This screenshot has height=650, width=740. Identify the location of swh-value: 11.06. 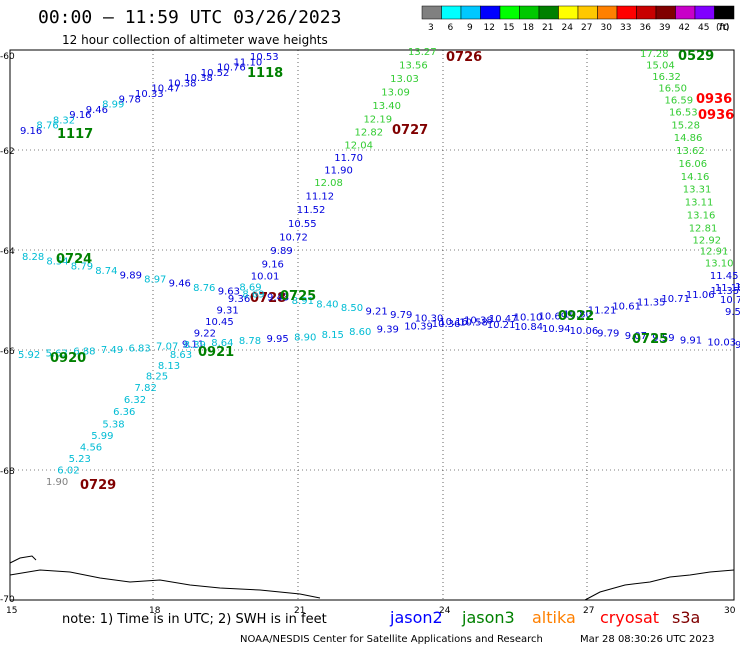
(700, 295).